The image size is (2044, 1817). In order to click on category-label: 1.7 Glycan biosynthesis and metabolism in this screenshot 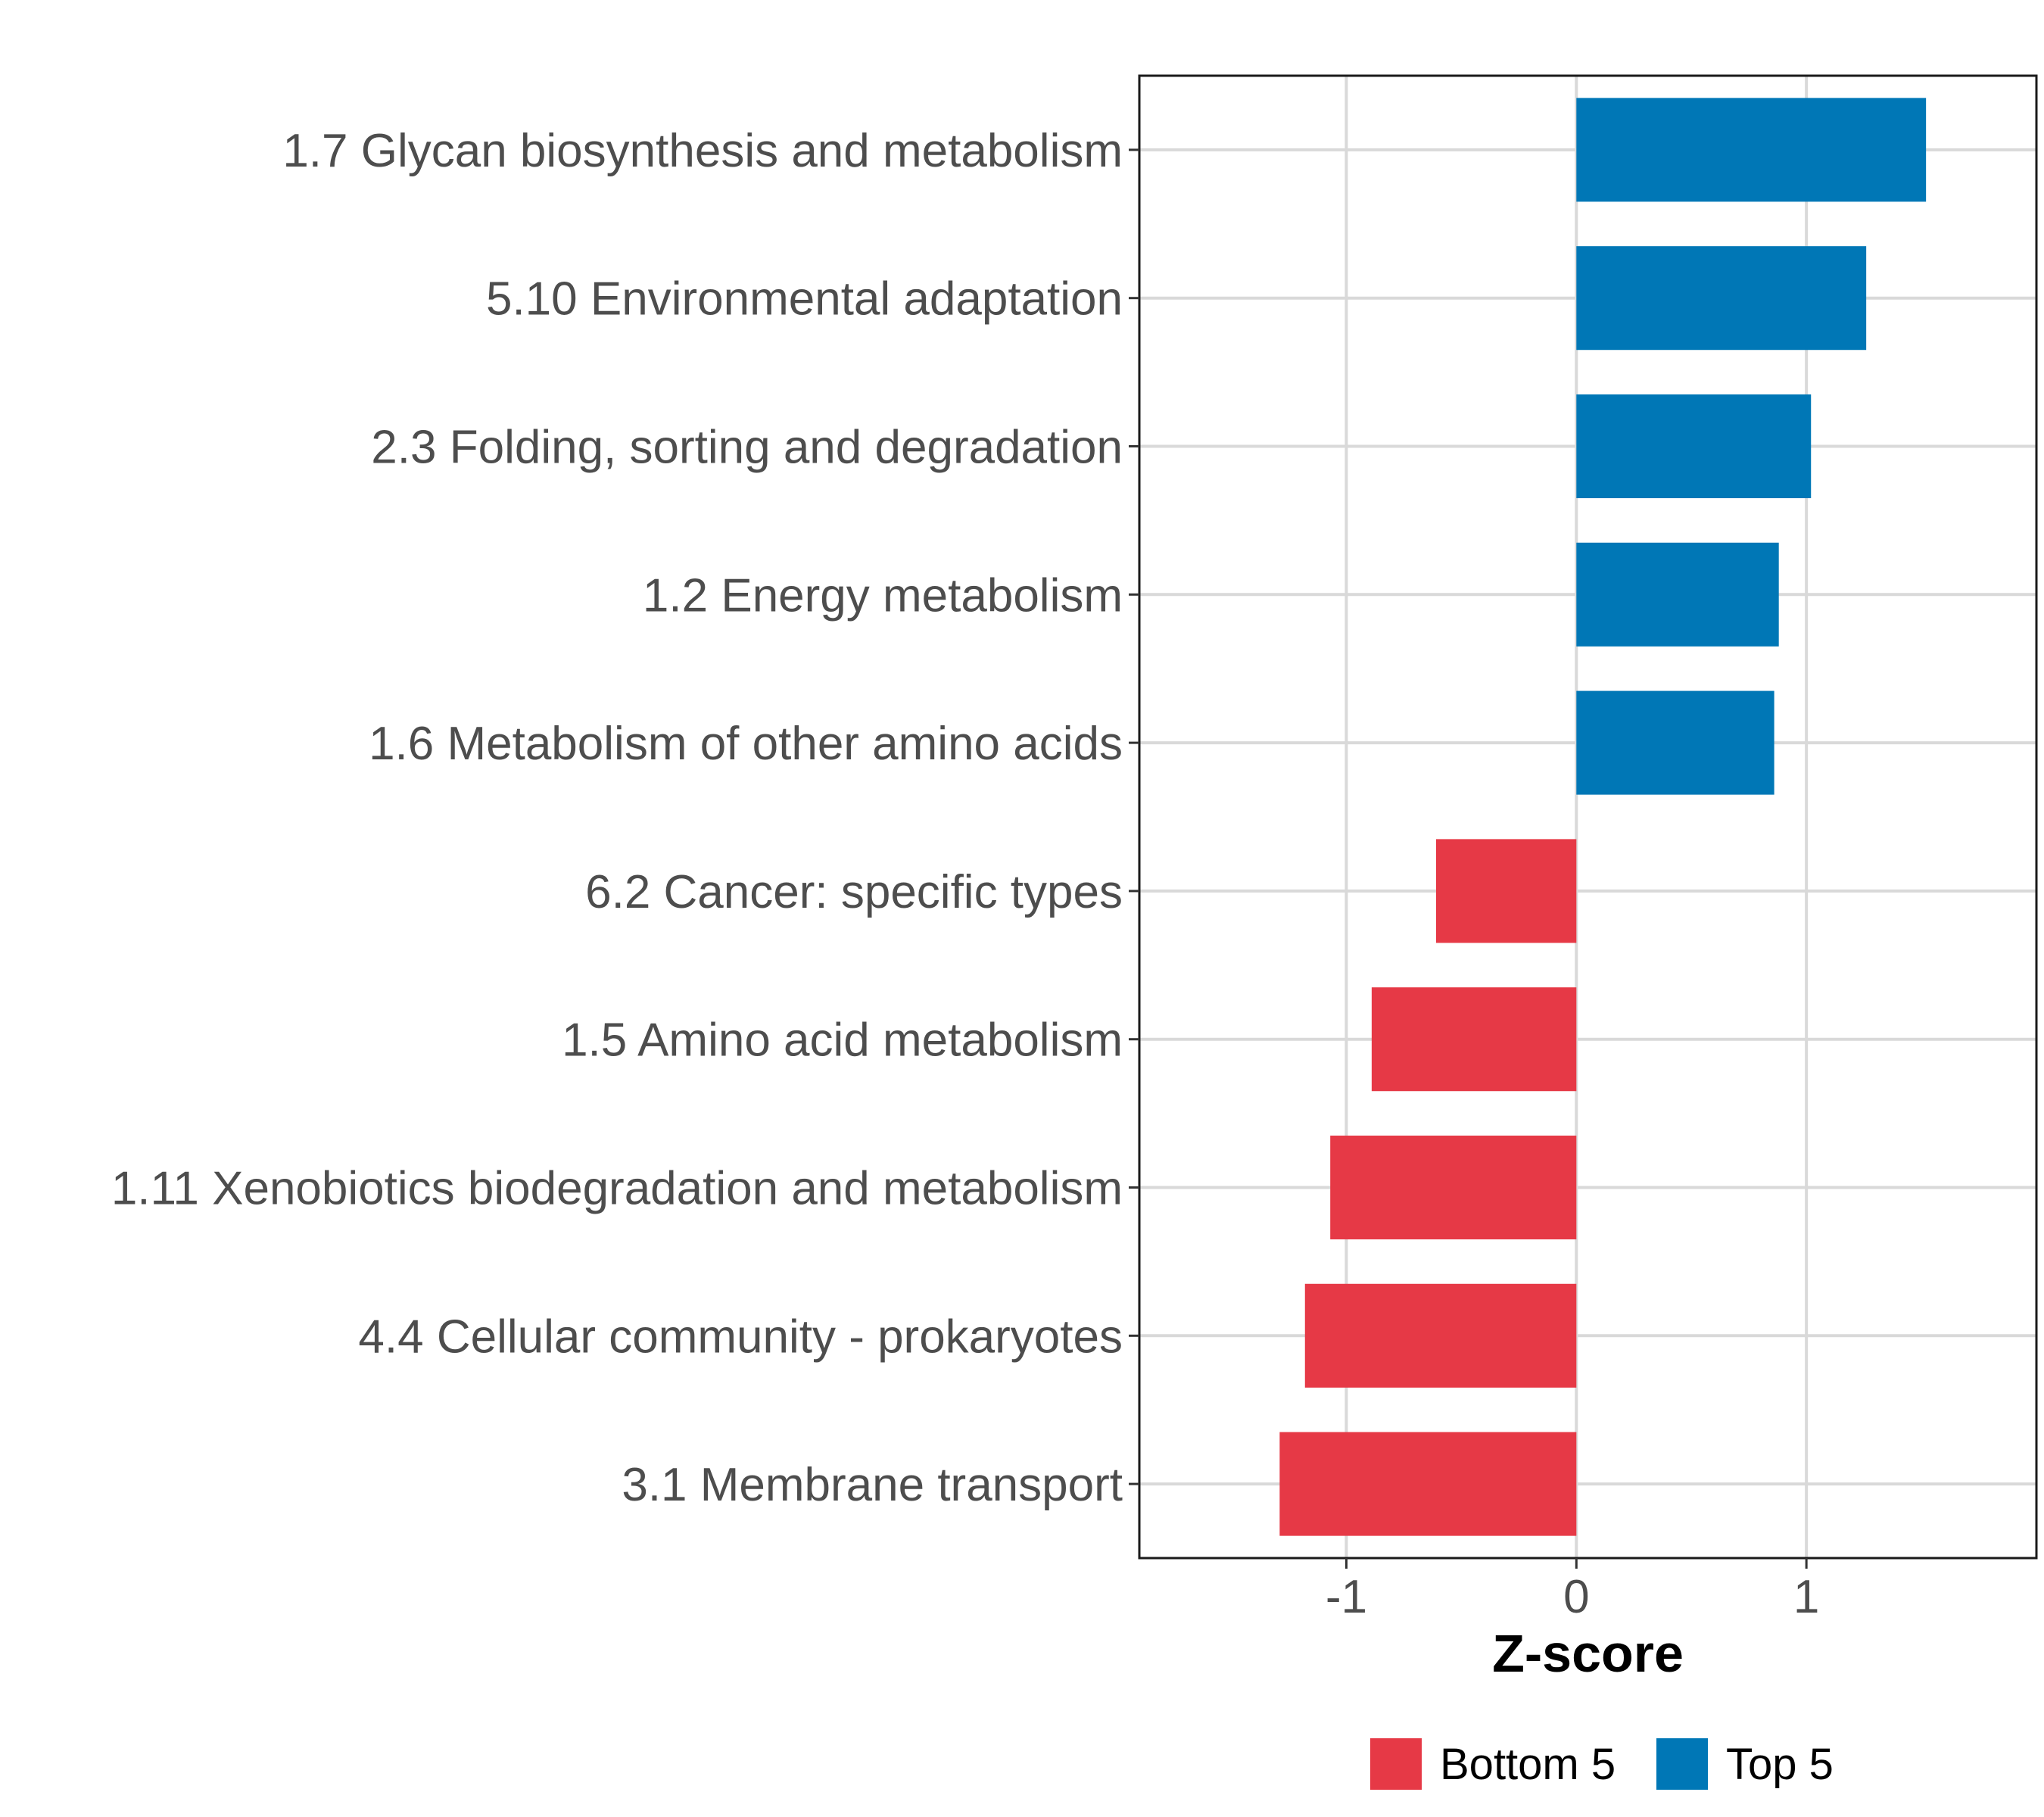, I will do `click(702, 151)`.